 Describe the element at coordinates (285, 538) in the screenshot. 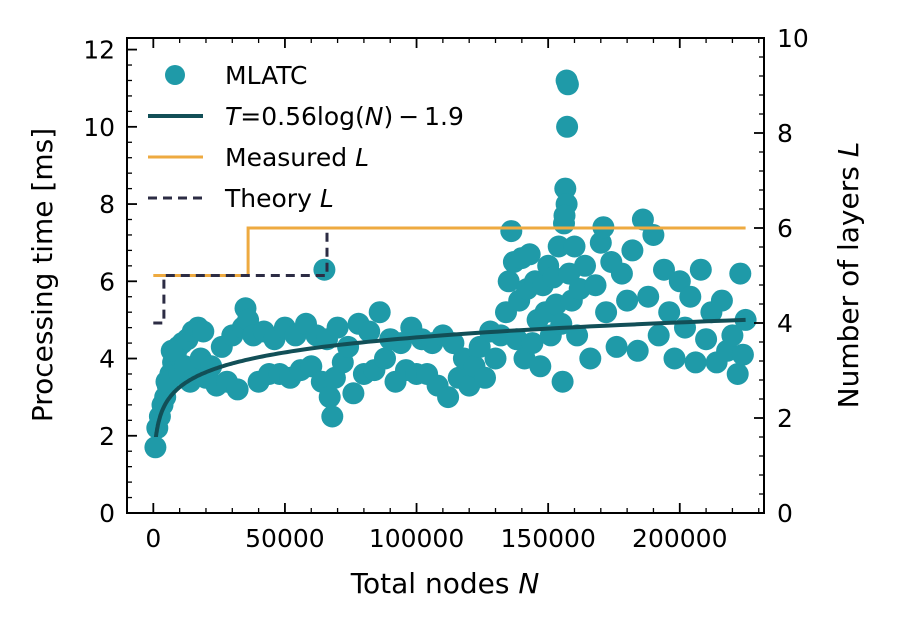

I see `x-tick-label: 50000` at that location.